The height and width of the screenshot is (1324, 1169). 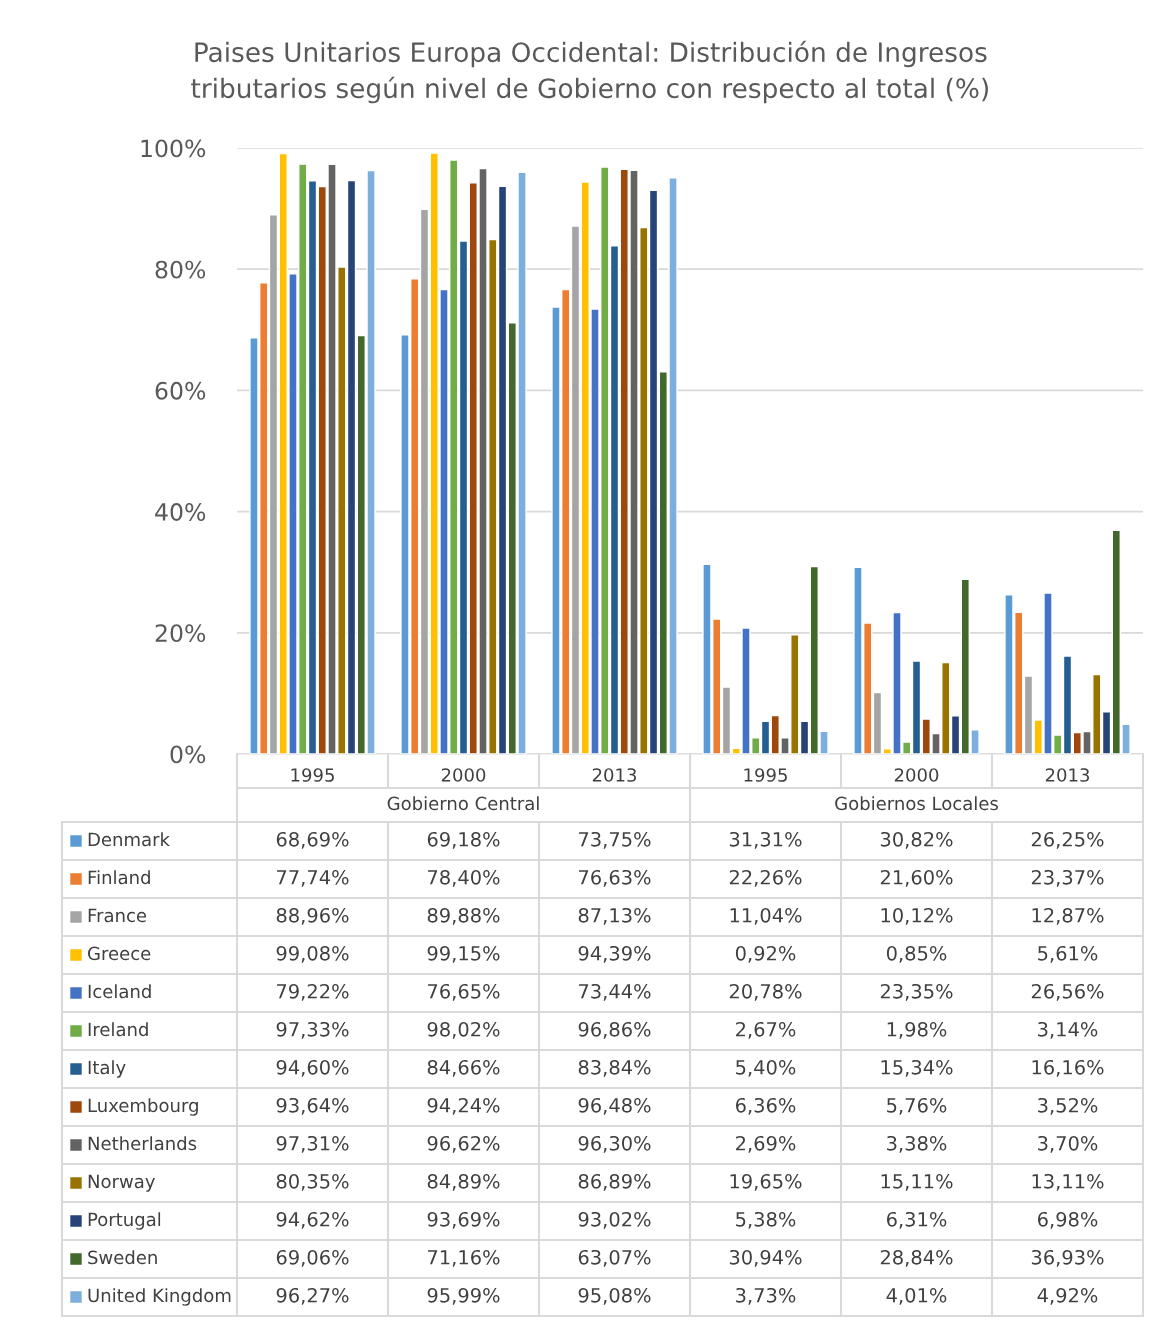 I want to click on y-tick-label: 20%, so click(x=180, y=633).